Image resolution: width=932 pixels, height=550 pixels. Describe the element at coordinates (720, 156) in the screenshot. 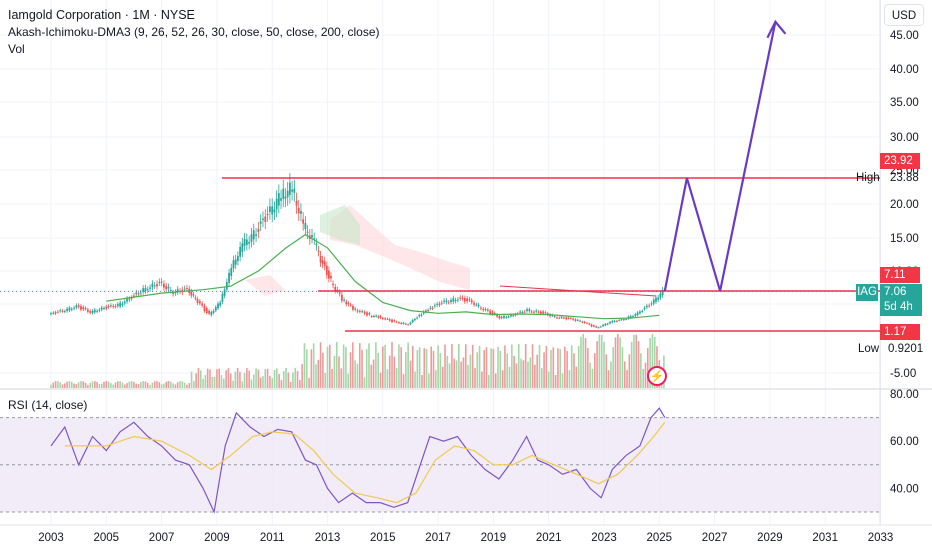

I see `projection-line` at that location.